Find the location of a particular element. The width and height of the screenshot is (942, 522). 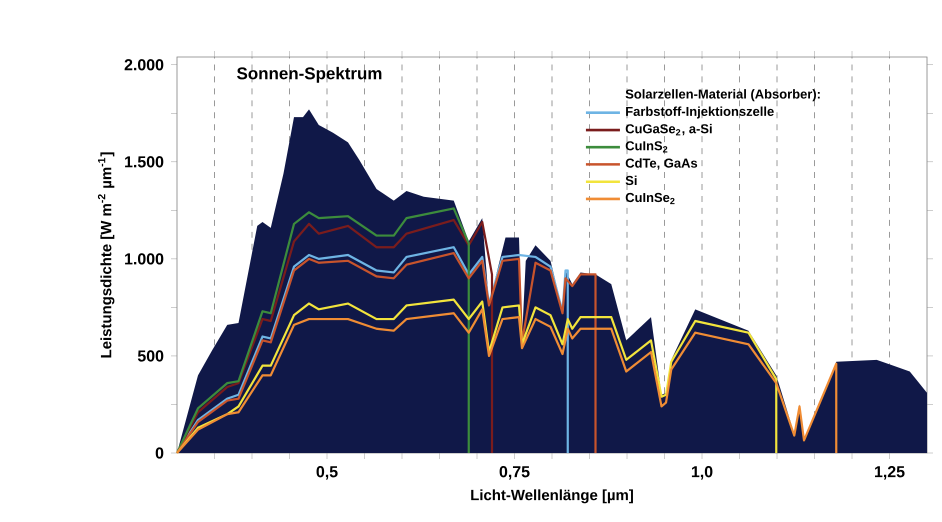

x-tick-label: 0,5 is located at coordinates (327, 473).